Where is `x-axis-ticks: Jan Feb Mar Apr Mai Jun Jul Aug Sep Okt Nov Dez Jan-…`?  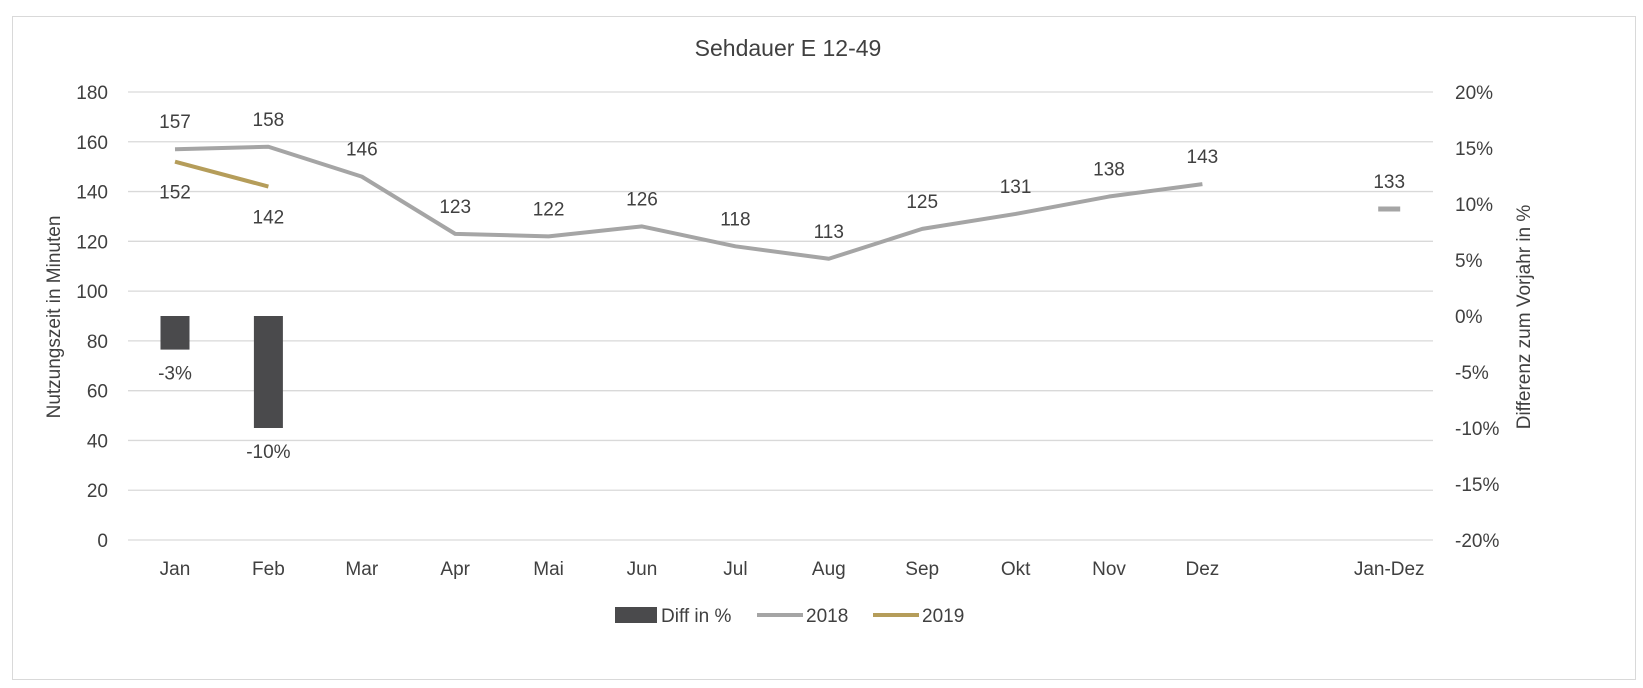
x-axis-ticks: Jan Feb Mar Apr Mai Jun Jul Aug Sep Okt Nov Dez Jan-… is located at coordinates (792, 569).